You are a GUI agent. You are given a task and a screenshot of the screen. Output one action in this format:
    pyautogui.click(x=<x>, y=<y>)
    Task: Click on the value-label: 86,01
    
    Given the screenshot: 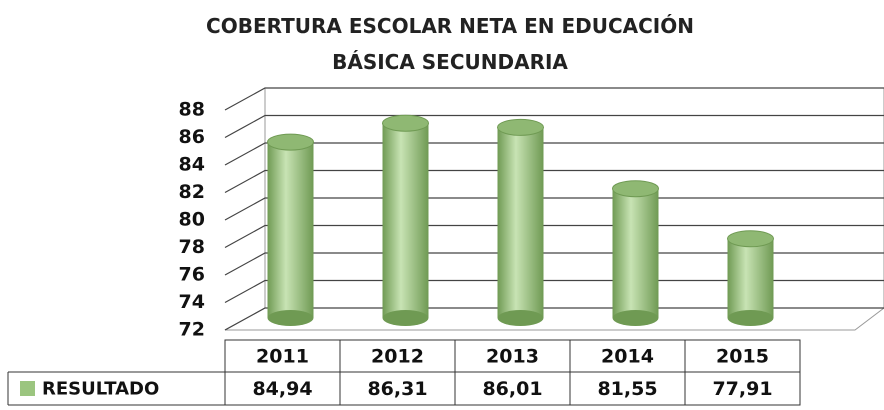 What is the action you would take?
    pyautogui.click(x=512, y=389)
    